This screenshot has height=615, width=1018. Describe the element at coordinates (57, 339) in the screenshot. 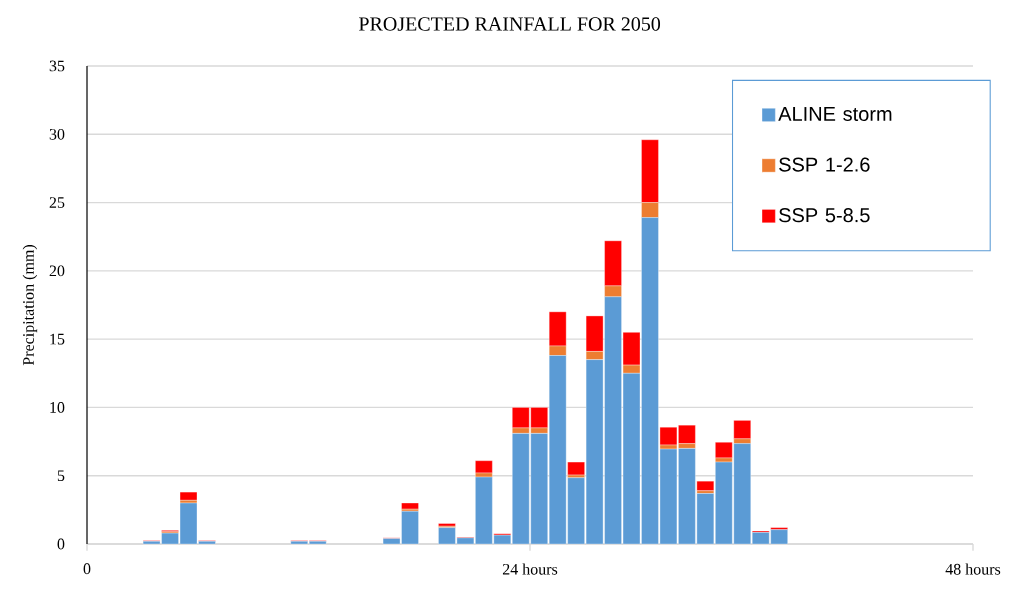

I see `y-tick-label: 15` at that location.